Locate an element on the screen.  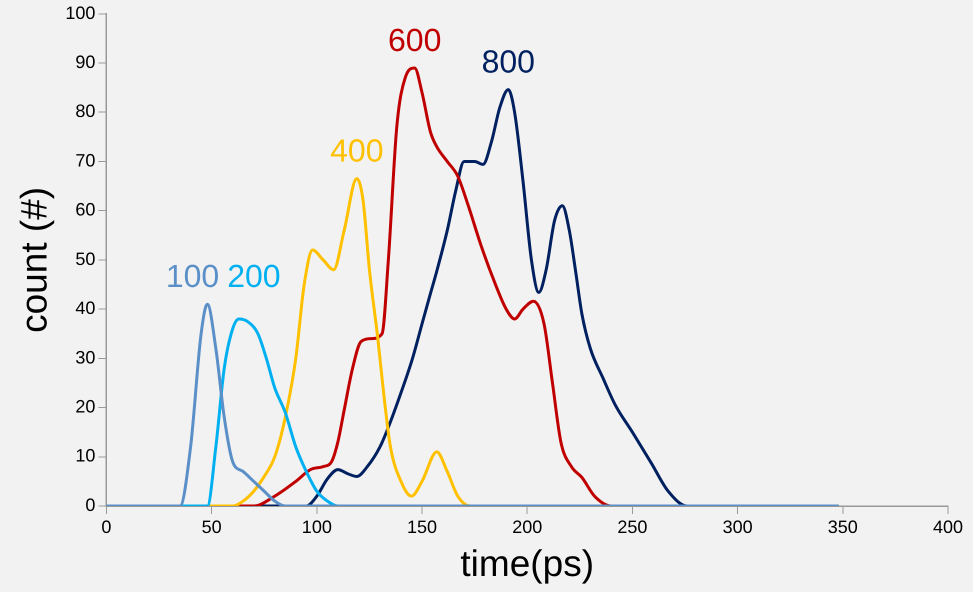
y-tick-label: 30 is located at coordinates (85, 357).